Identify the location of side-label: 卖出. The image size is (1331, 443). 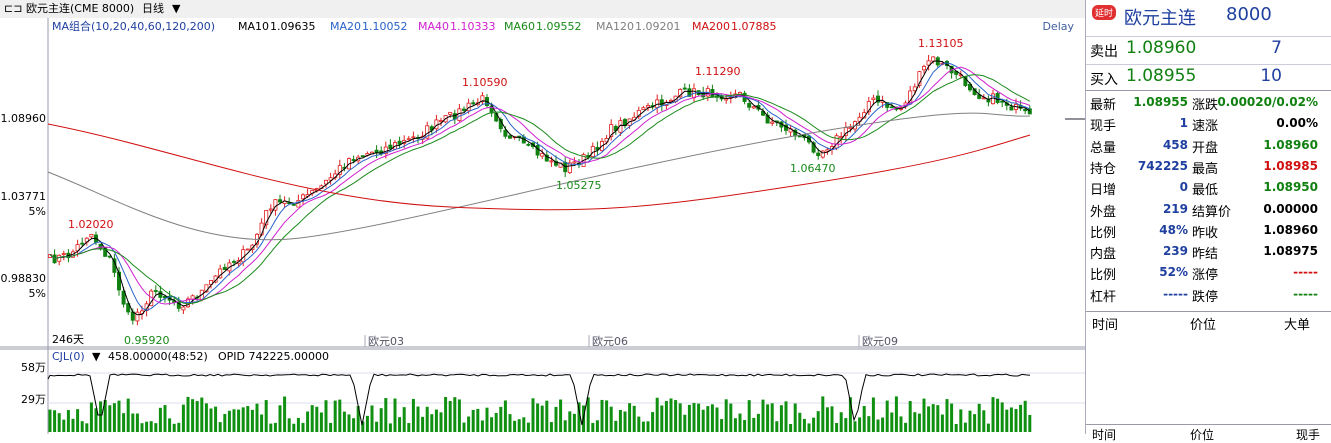
(1104, 52).